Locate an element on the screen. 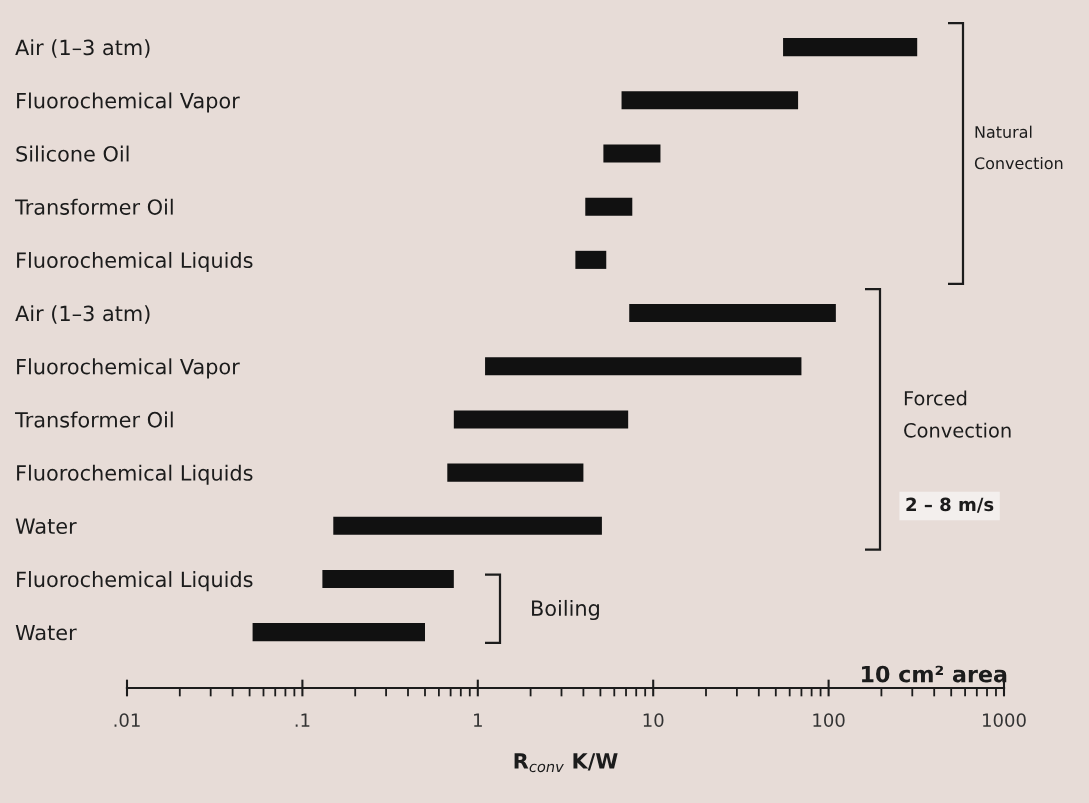  x-tick-label: 1000 is located at coordinates (1004, 720).